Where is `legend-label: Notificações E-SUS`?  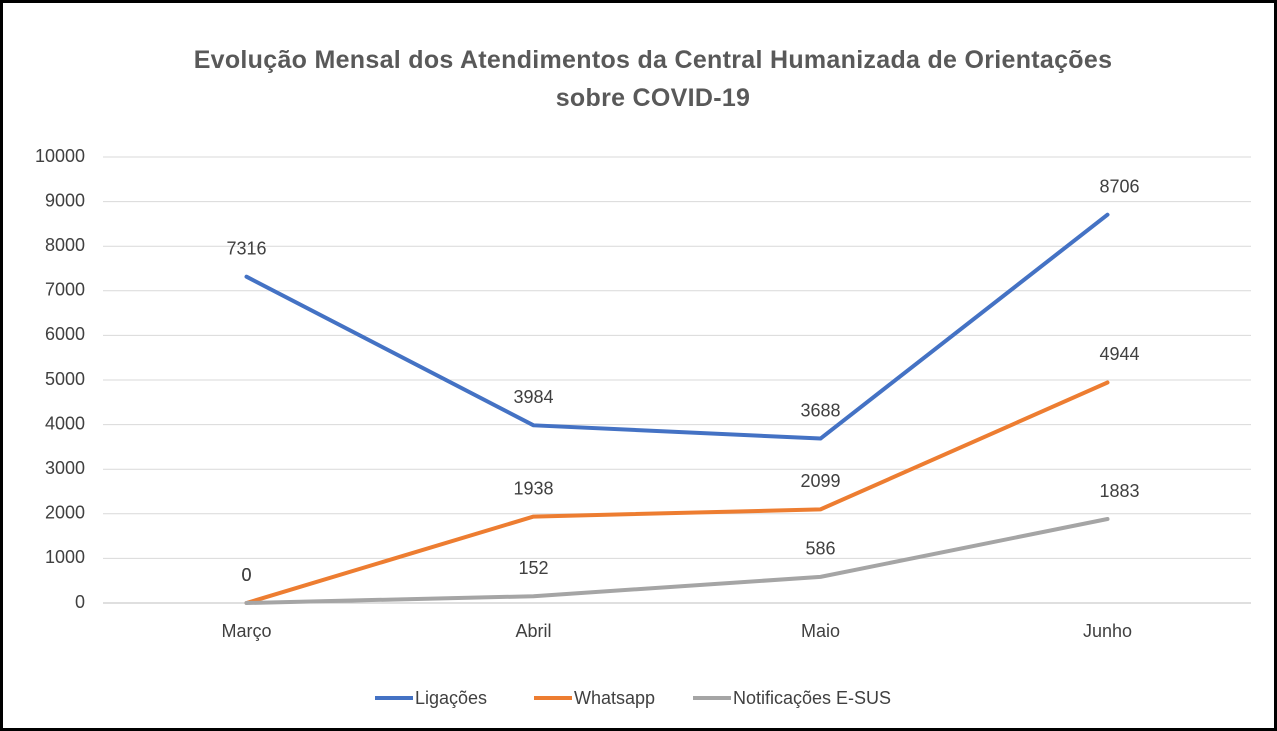
legend-label: Notificações E-SUS is located at coordinates (812, 698).